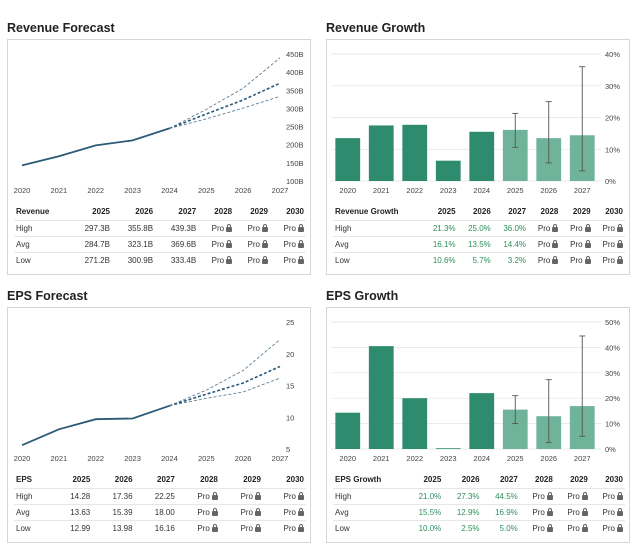 The width and height of the screenshot is (640, 558). I want to click on cell-value: 10.0%, so click(424, 527).